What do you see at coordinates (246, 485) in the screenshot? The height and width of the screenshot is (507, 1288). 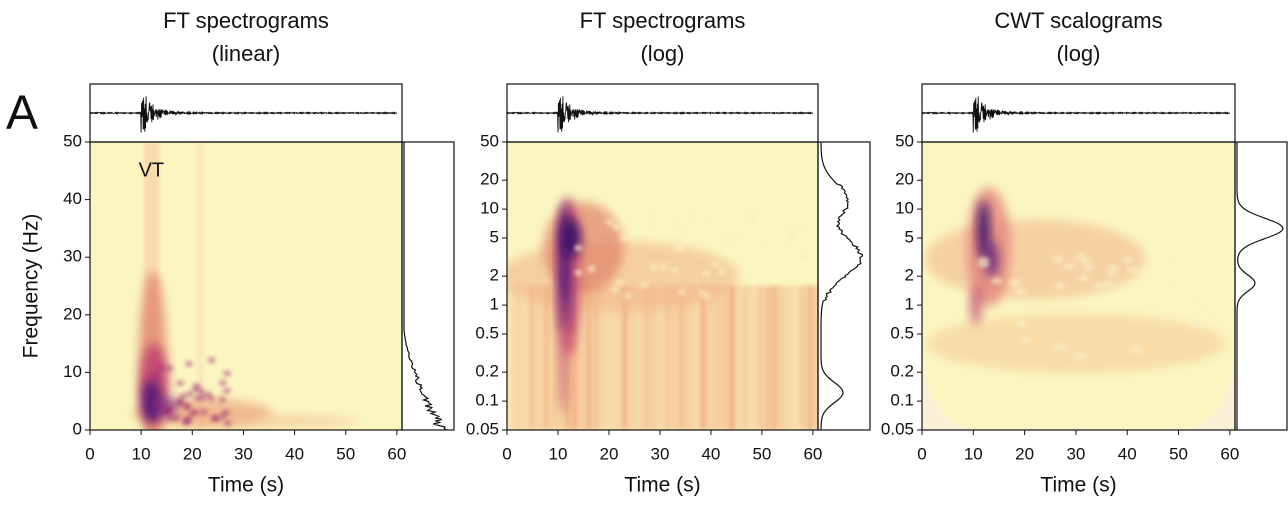 I see `x-axis-label: Time (s)` at bounding box center [246, 485].